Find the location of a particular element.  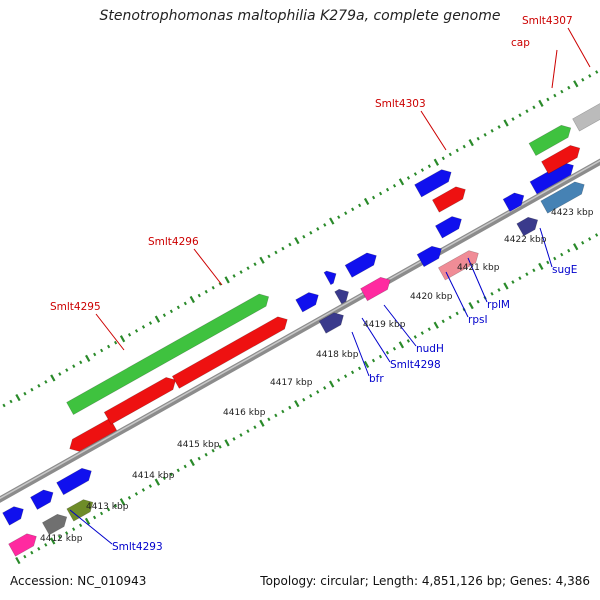

gene-label-Smlt4296: Smlt4296 is located at coordinates (173, 242).